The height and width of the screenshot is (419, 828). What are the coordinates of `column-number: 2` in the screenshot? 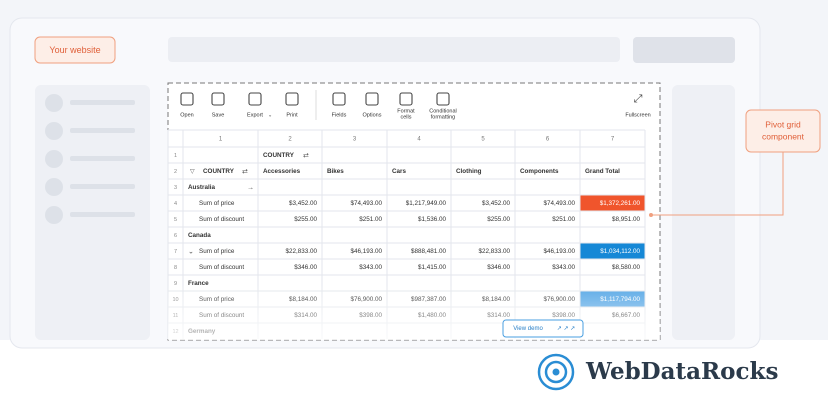 It's located at (290, 140).